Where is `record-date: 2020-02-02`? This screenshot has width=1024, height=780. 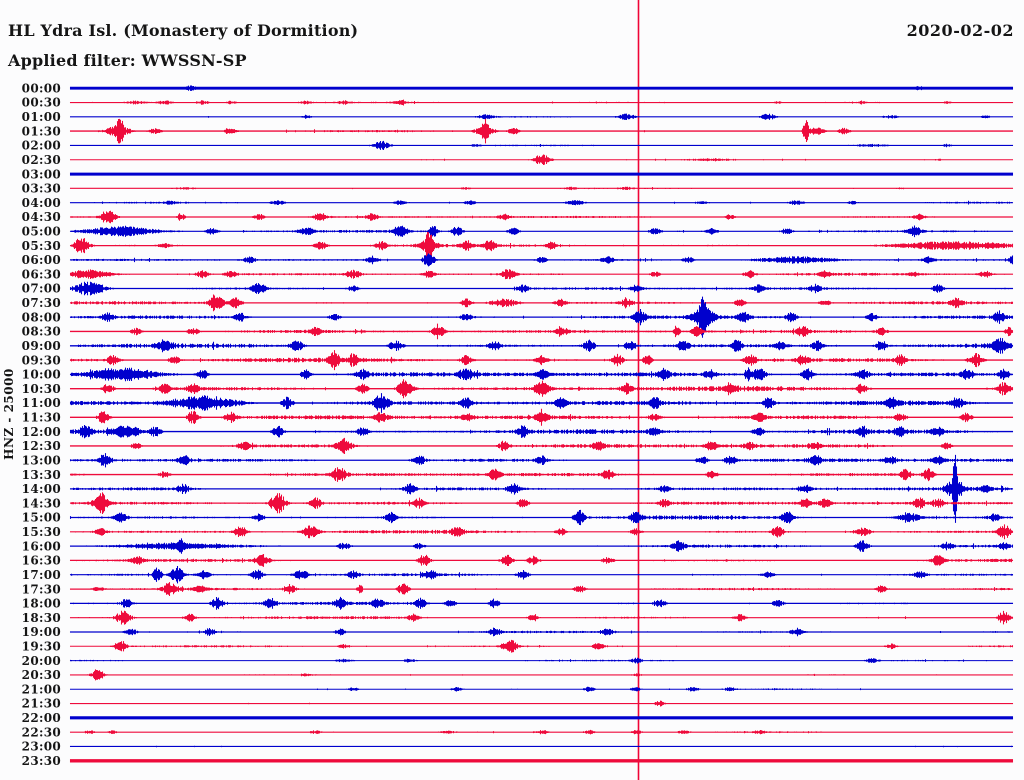 record-date: 2020-02-02 is located at coordinates (960, 30).